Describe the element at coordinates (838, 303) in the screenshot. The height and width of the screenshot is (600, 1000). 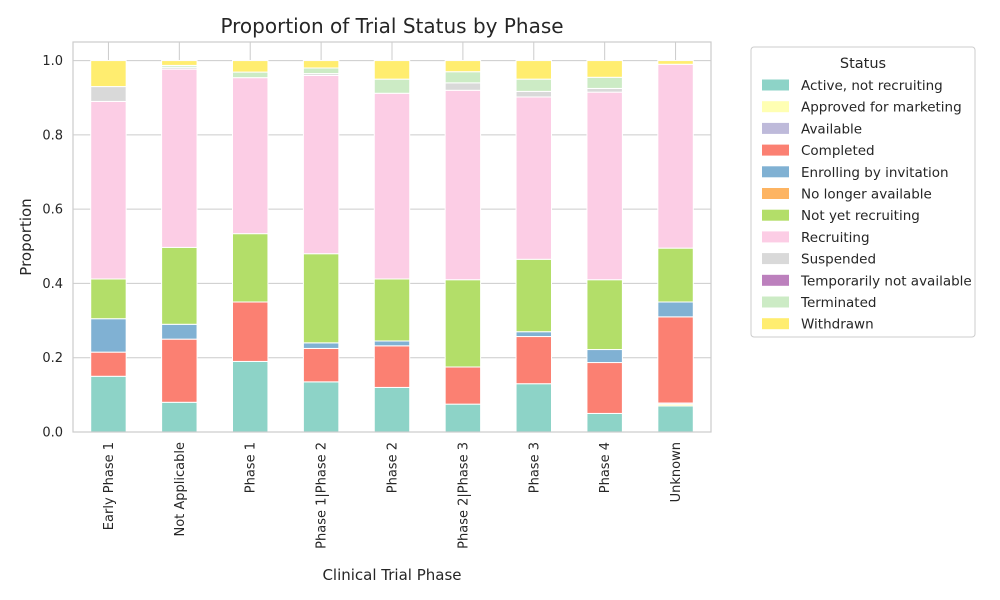
I see `legend-label: Terminated` at that location.